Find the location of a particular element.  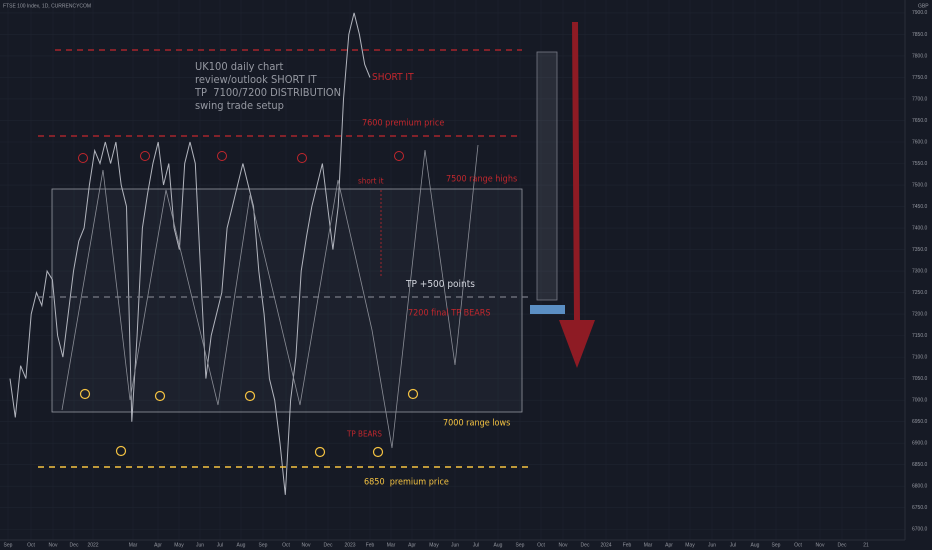

y-tick-label: 7350.0 is located at coordinates (920, 250).